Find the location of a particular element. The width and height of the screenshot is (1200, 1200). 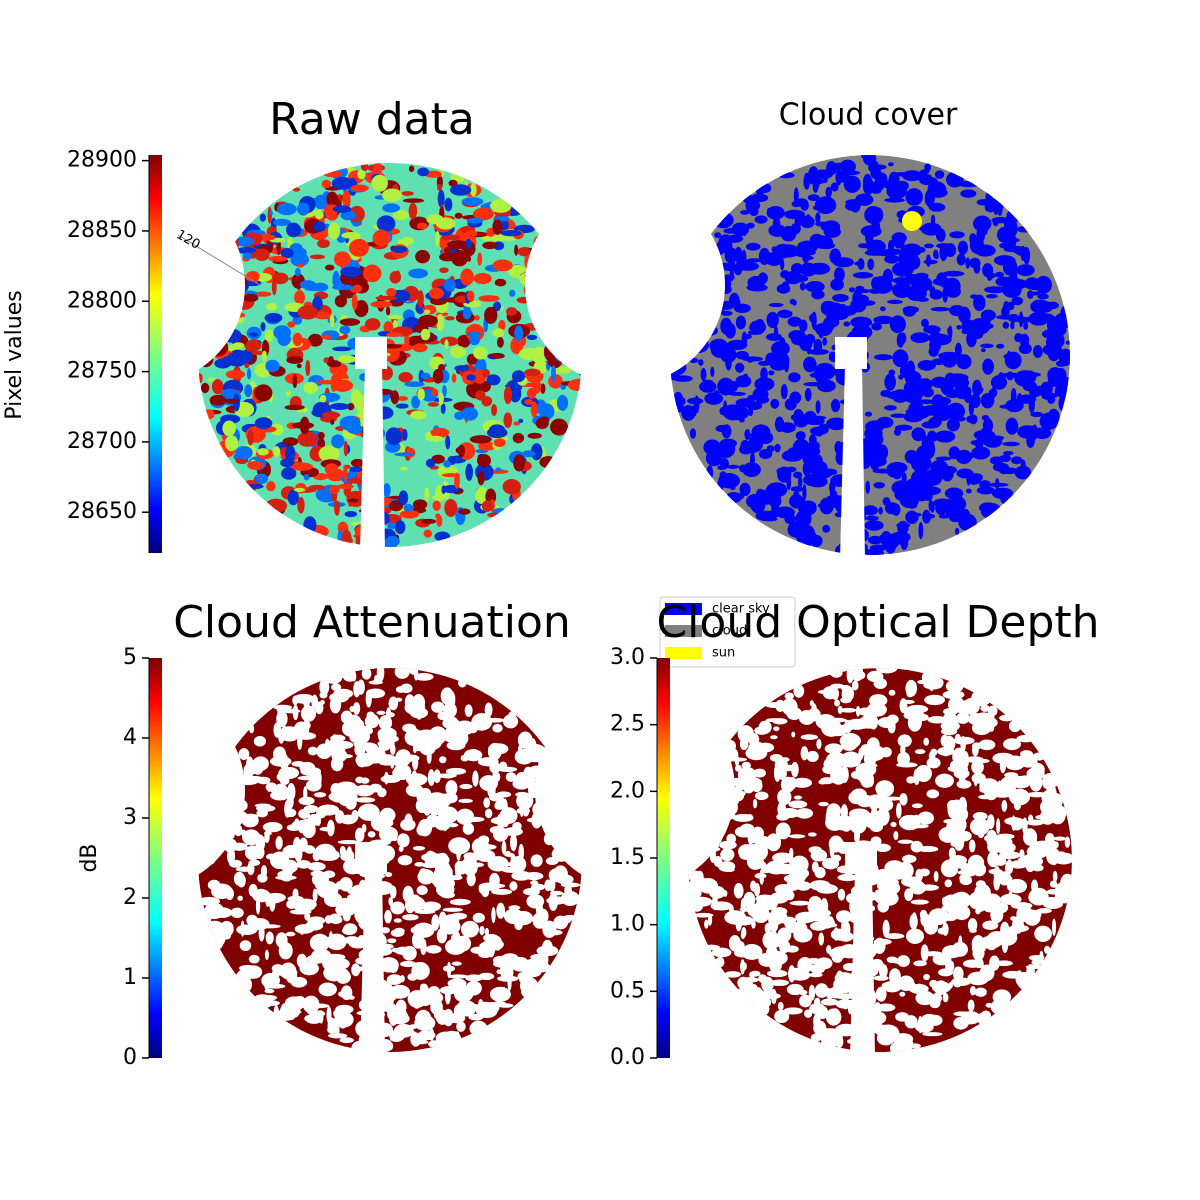

colorbar-tick-label: 1.5 is located at coordinates (627, 857).